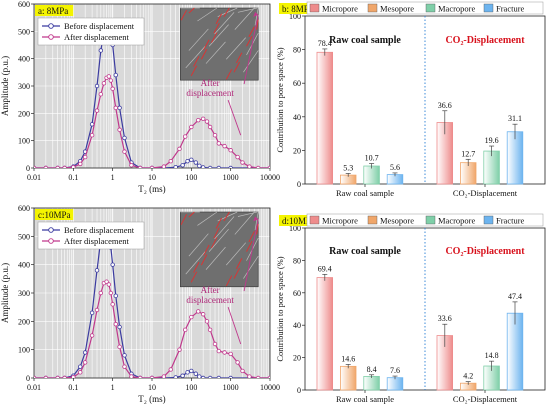 The width and height of the screenshot is (550, 406). What do you see at coordinates (468, 376) in the screenshot?
I see `data-label: 4.2` at bounding box center [468, 376].